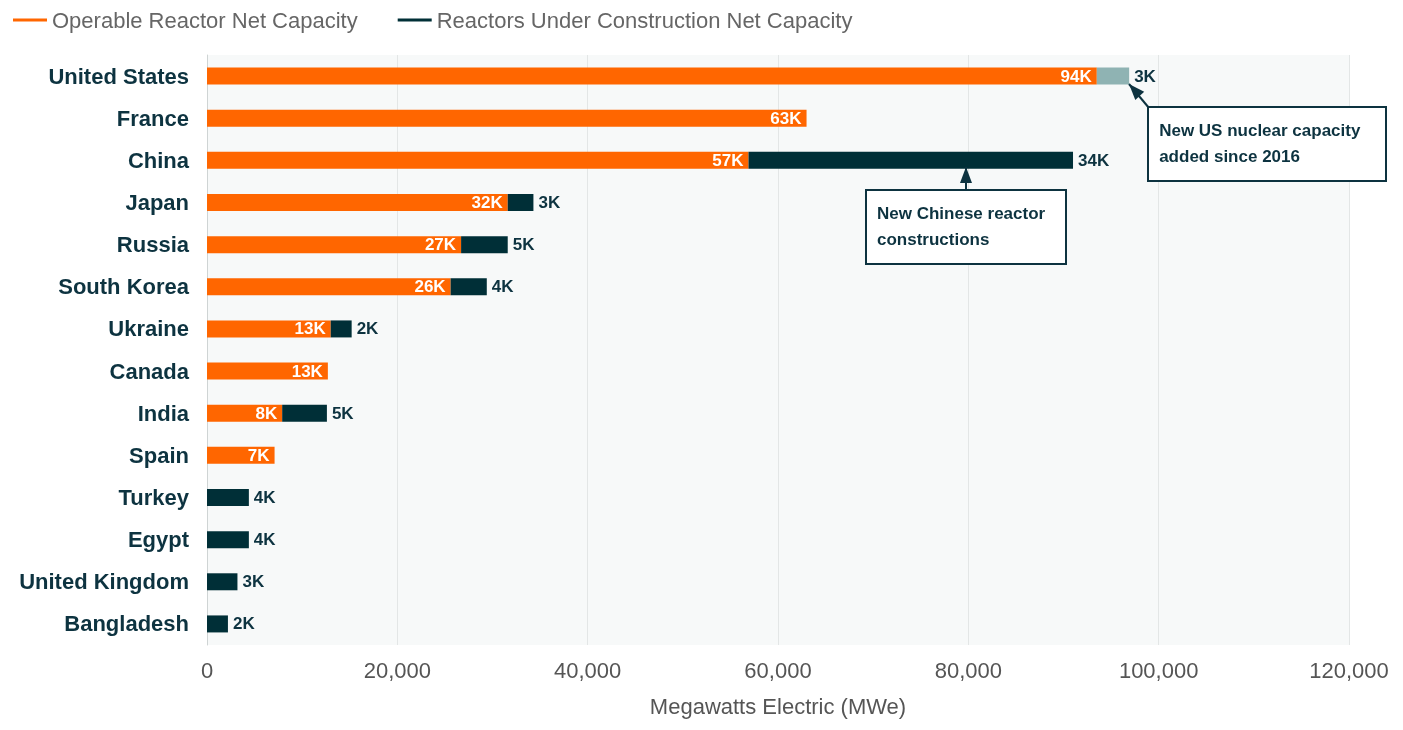  What do you see at coordinates (158, 160) in the screenshot?
I see `y-tick-label: China` at bounding box center [158, 160].